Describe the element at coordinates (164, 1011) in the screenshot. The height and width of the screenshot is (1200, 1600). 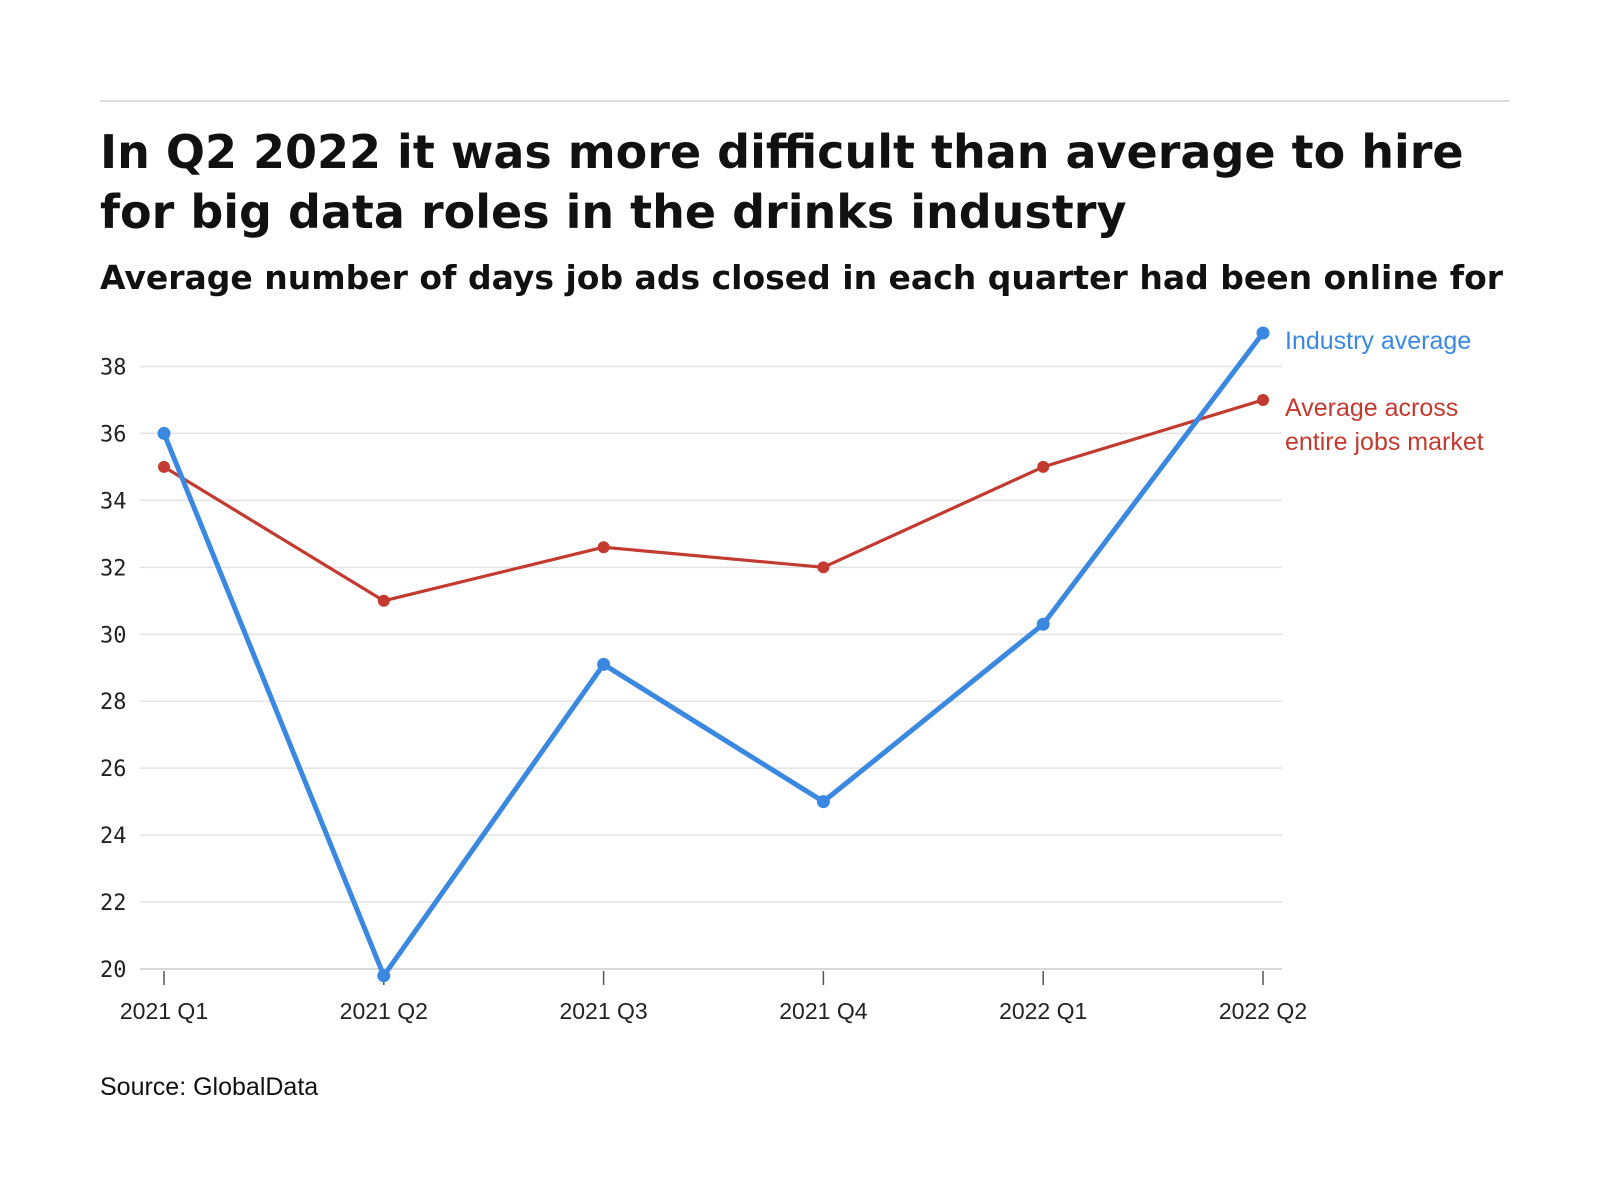
I see `x-tick-label: 2021 Q1` at that location.